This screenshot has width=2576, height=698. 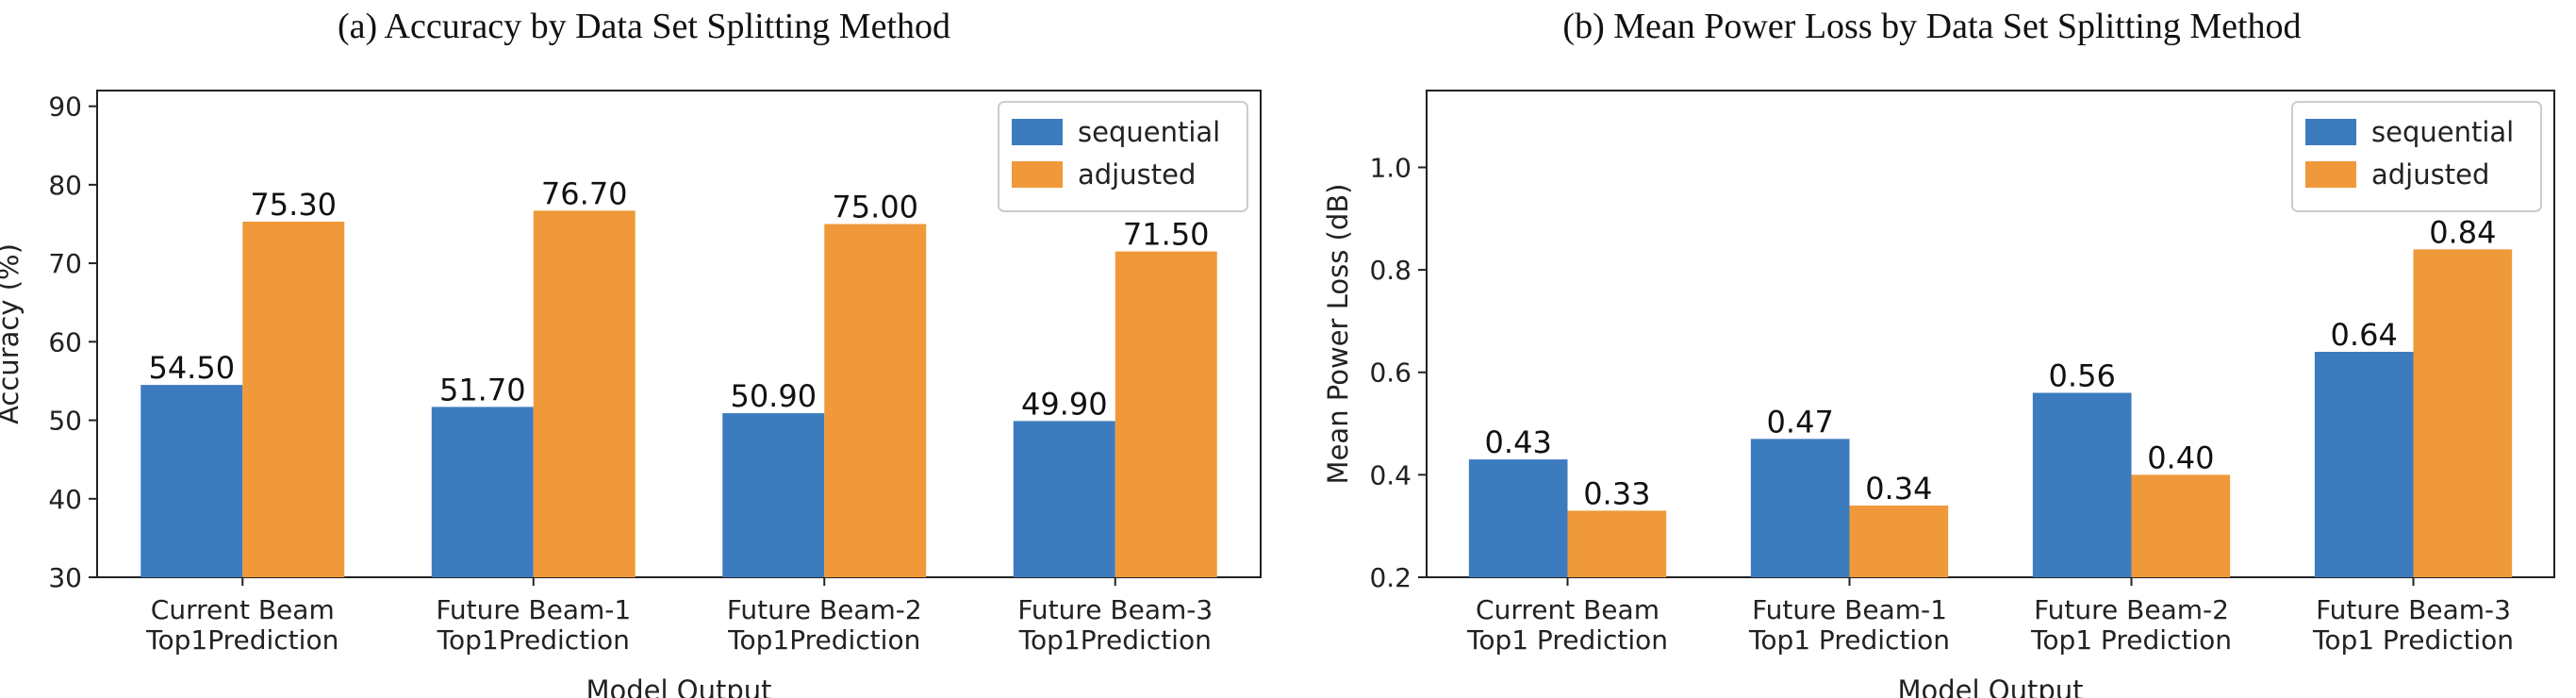 I want to click on data-label: 50.90, so click(x=773, y=396).